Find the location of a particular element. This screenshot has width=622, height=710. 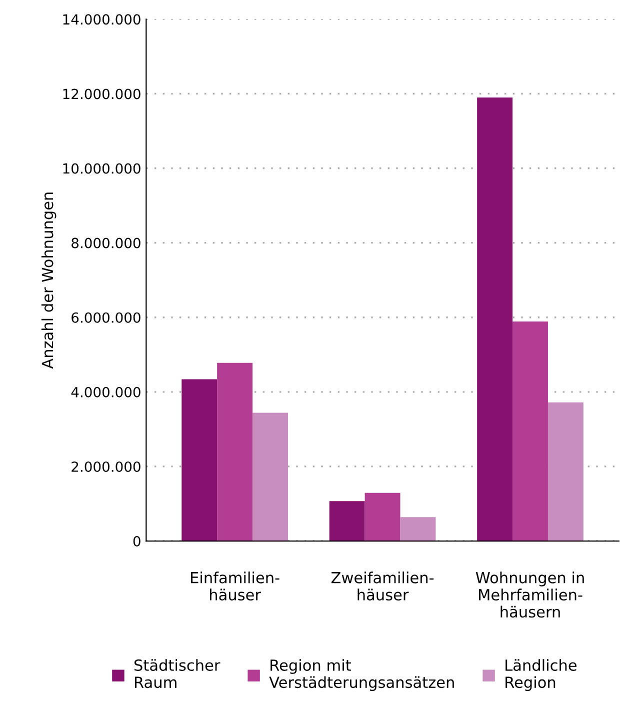

legend-label: Städtischer Raum is located at coordinates (177, 673).